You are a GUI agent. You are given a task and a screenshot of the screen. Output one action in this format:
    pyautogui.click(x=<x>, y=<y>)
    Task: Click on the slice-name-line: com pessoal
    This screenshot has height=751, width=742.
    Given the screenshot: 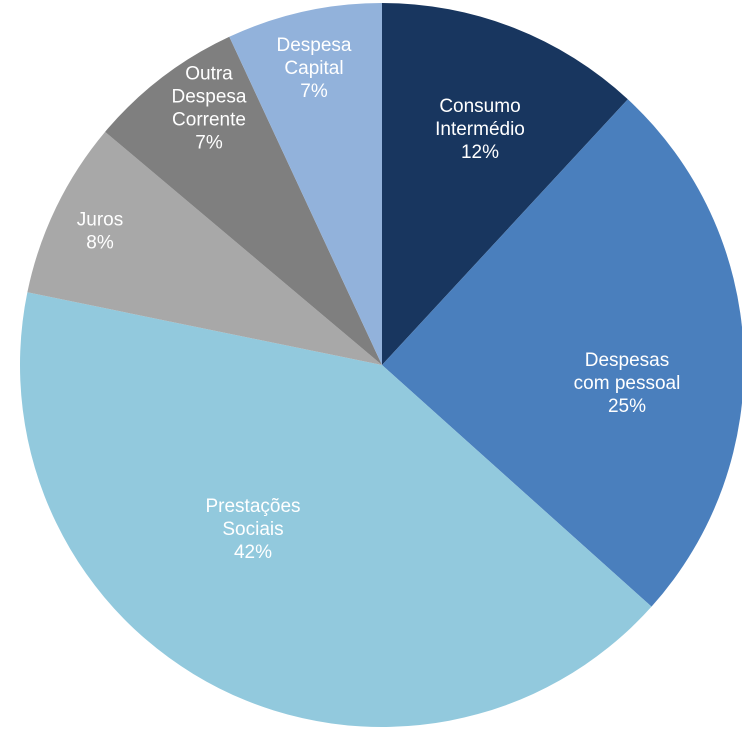 What is the action you would take?
    pyautogui.click(x=627, y=383)
    